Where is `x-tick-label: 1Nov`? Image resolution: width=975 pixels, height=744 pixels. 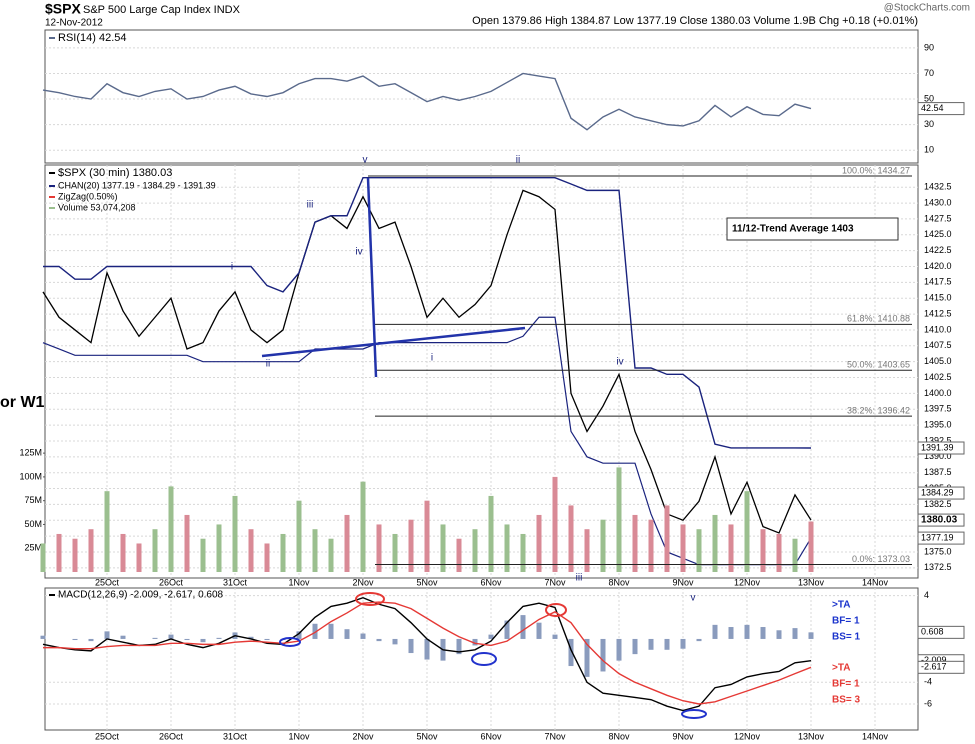 x-tick-label: 1Nov is located at coordinates (299, 582).